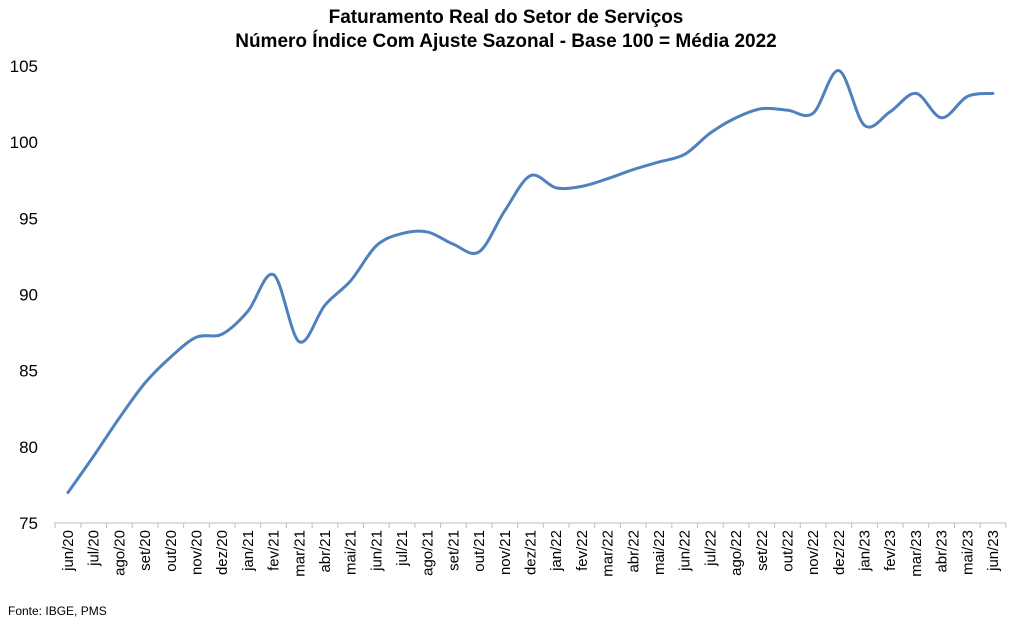 The width and height of the screenshot is (1012, 630). Describe the element at coordinates (402, 548) in the screenshot. I see `x-tick-label: jul/21` at that location.